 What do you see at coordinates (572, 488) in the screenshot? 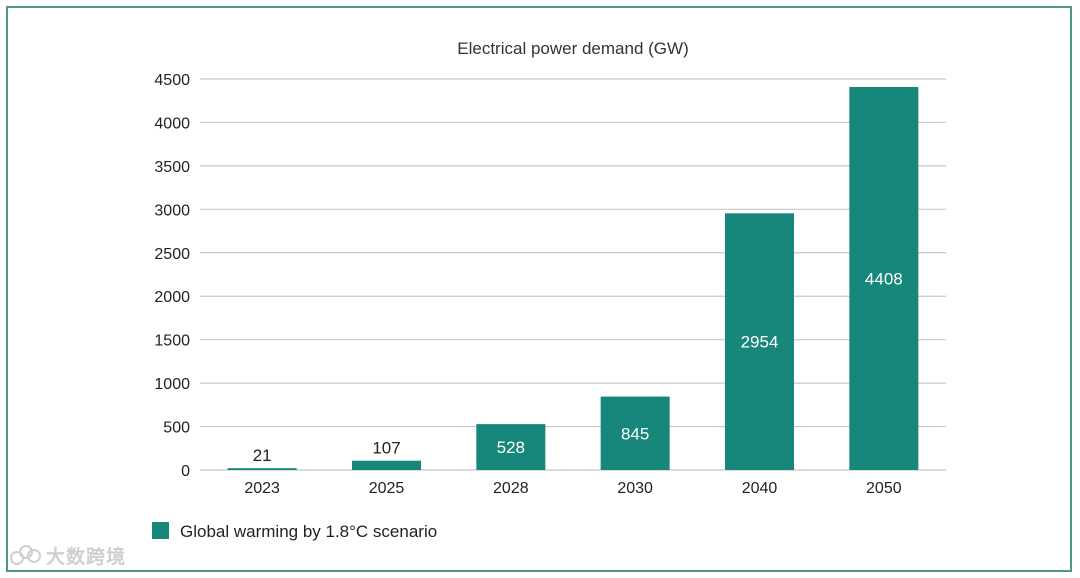
I see `x-axis-ticks: 2023 2025 2028 2030 2040 2050` at bounding box center [572, 488].